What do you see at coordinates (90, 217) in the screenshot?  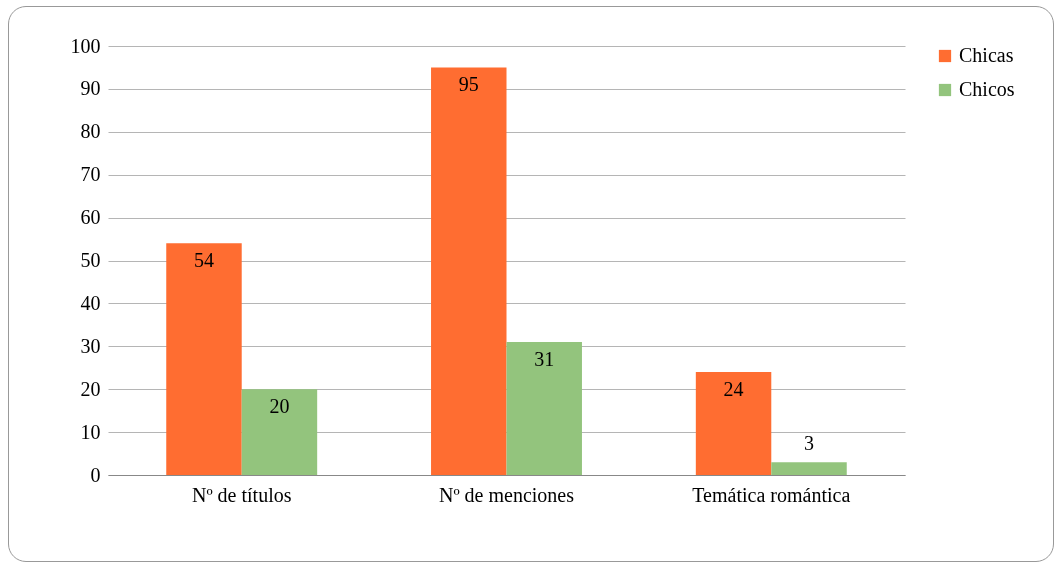 I see `y-tick-label: 60` at bounding box center [90, 217].